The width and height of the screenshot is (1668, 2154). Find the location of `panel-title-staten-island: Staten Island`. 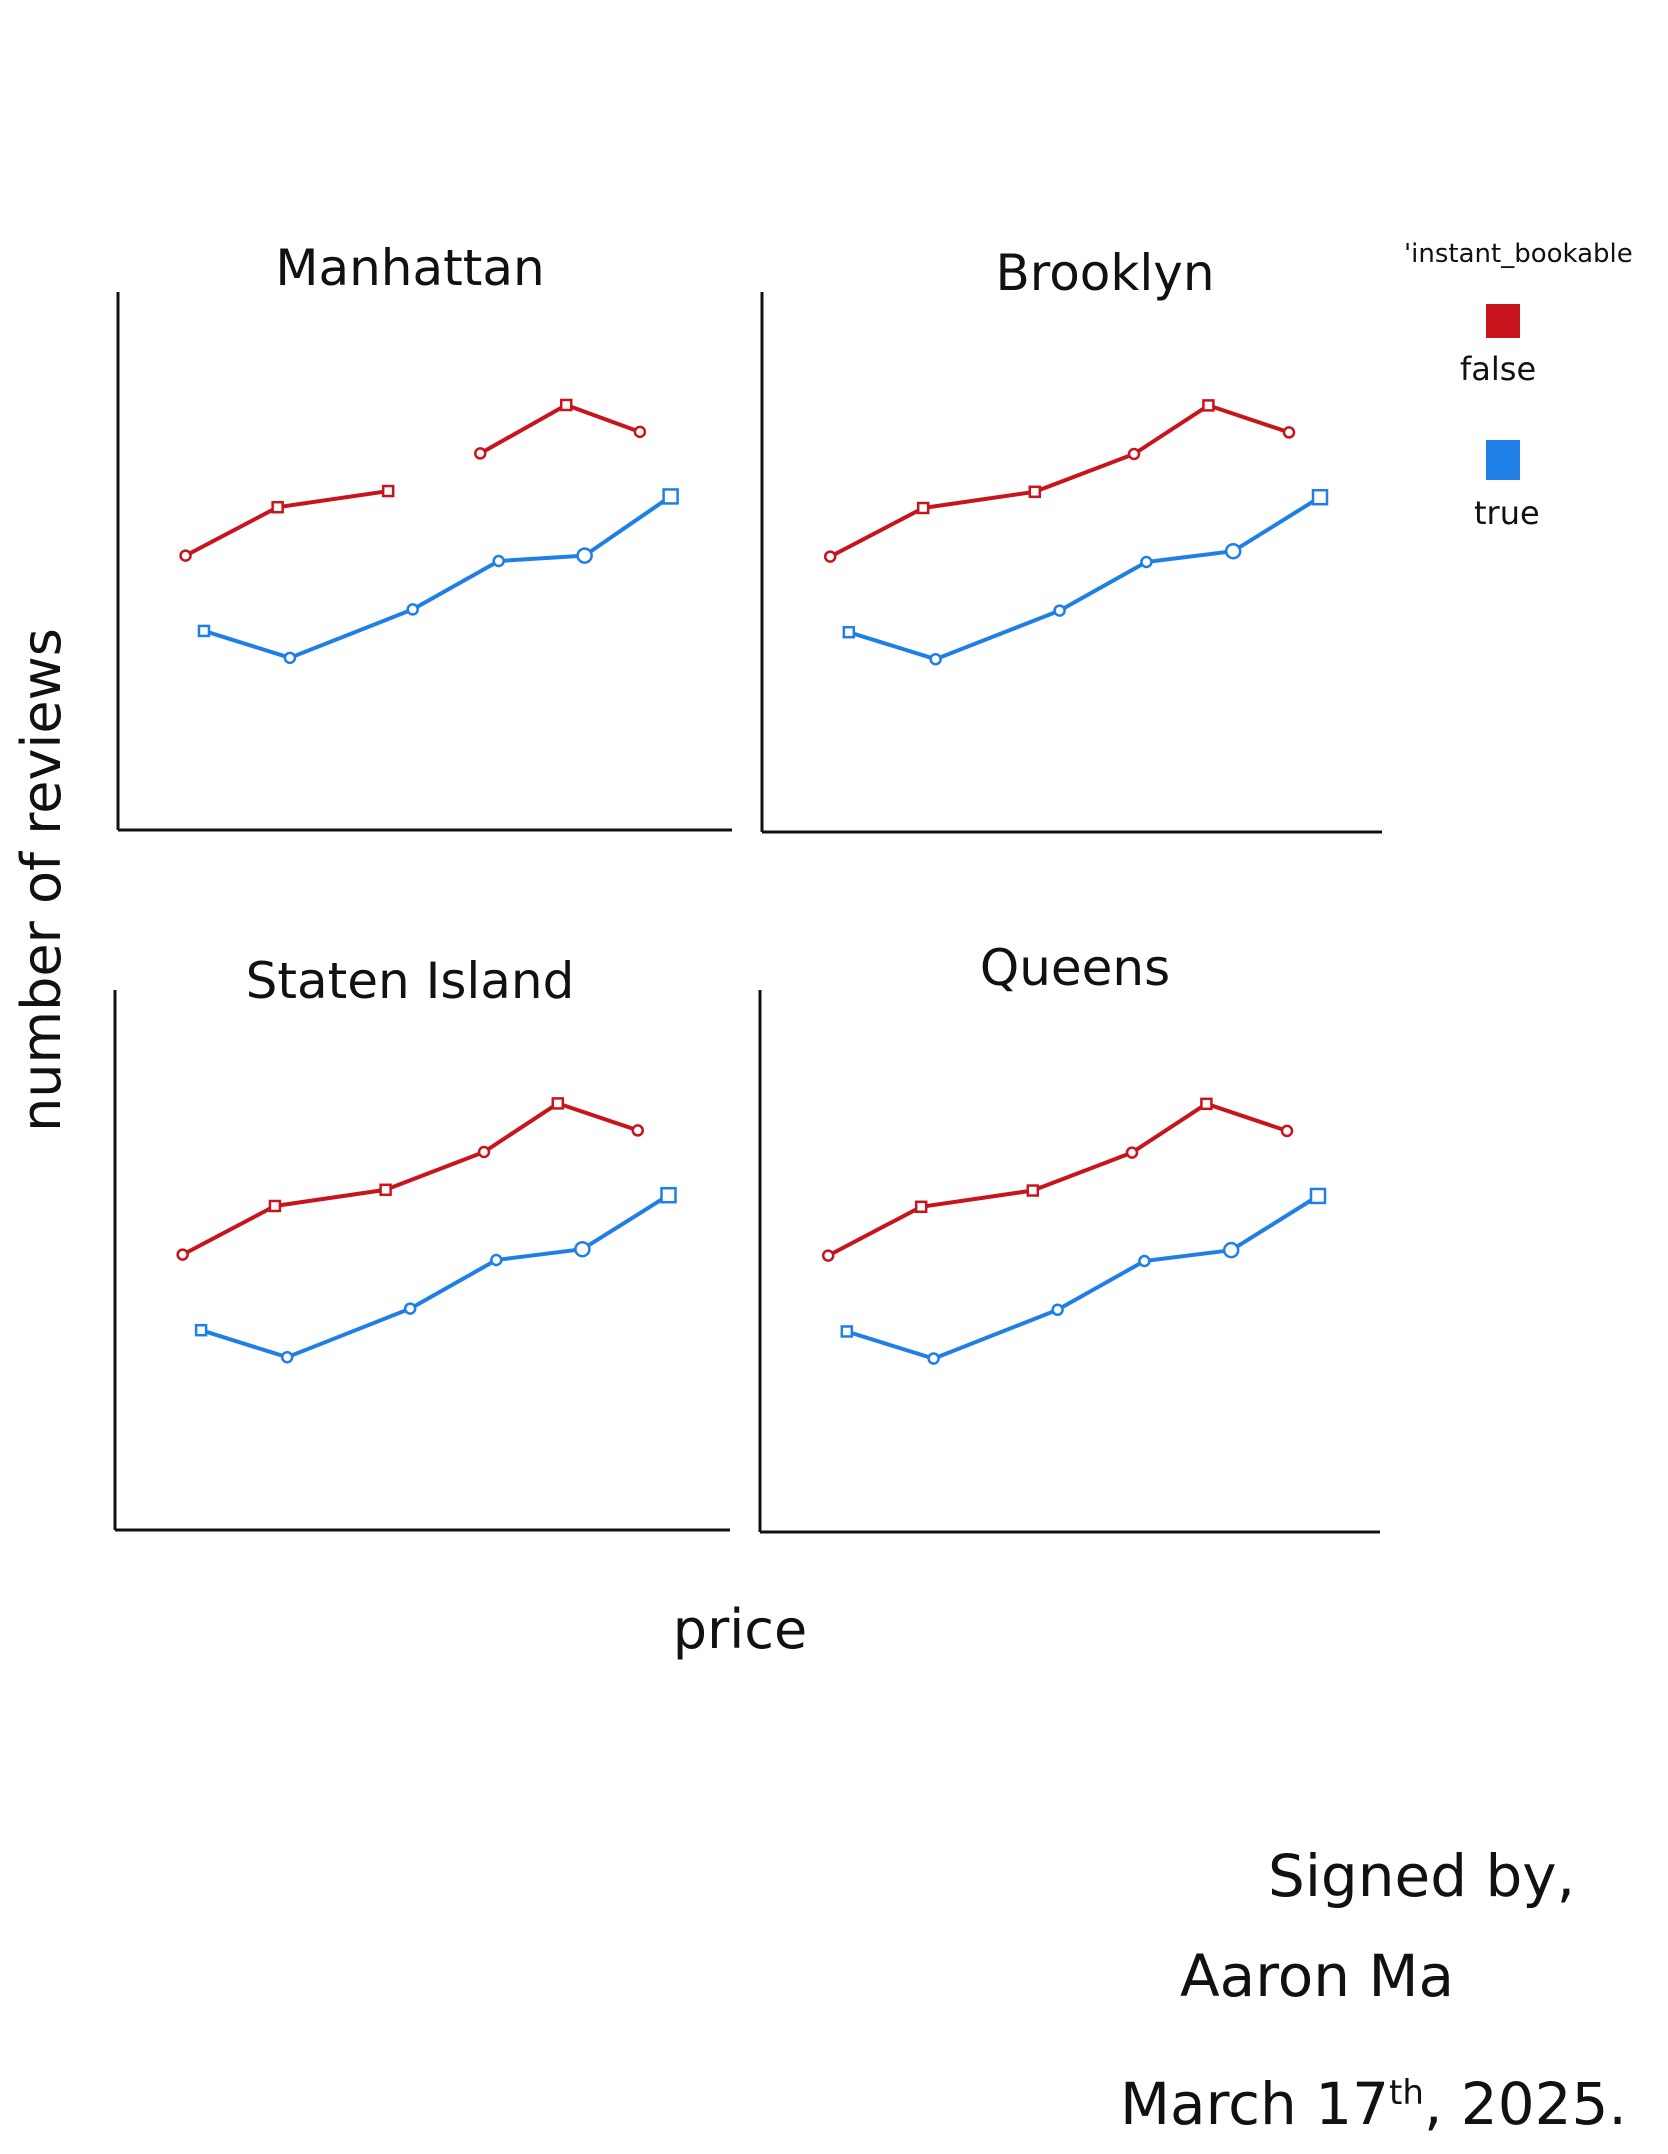

panel-title-staten-island: Staten Island is located at coordinates (410, 981).